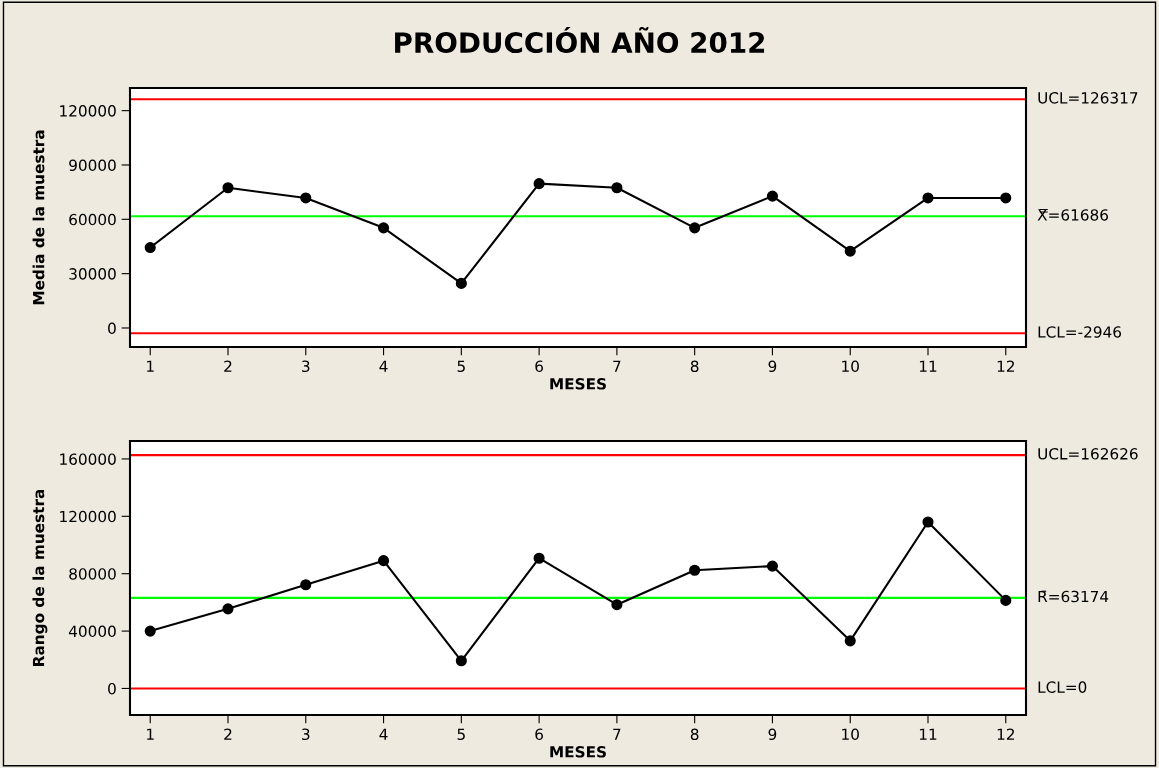 The image size is (1159, 768). Describe the element at coordinates (92, 274) in the screenshot. I see `y-tick-label: 30000` at that location.